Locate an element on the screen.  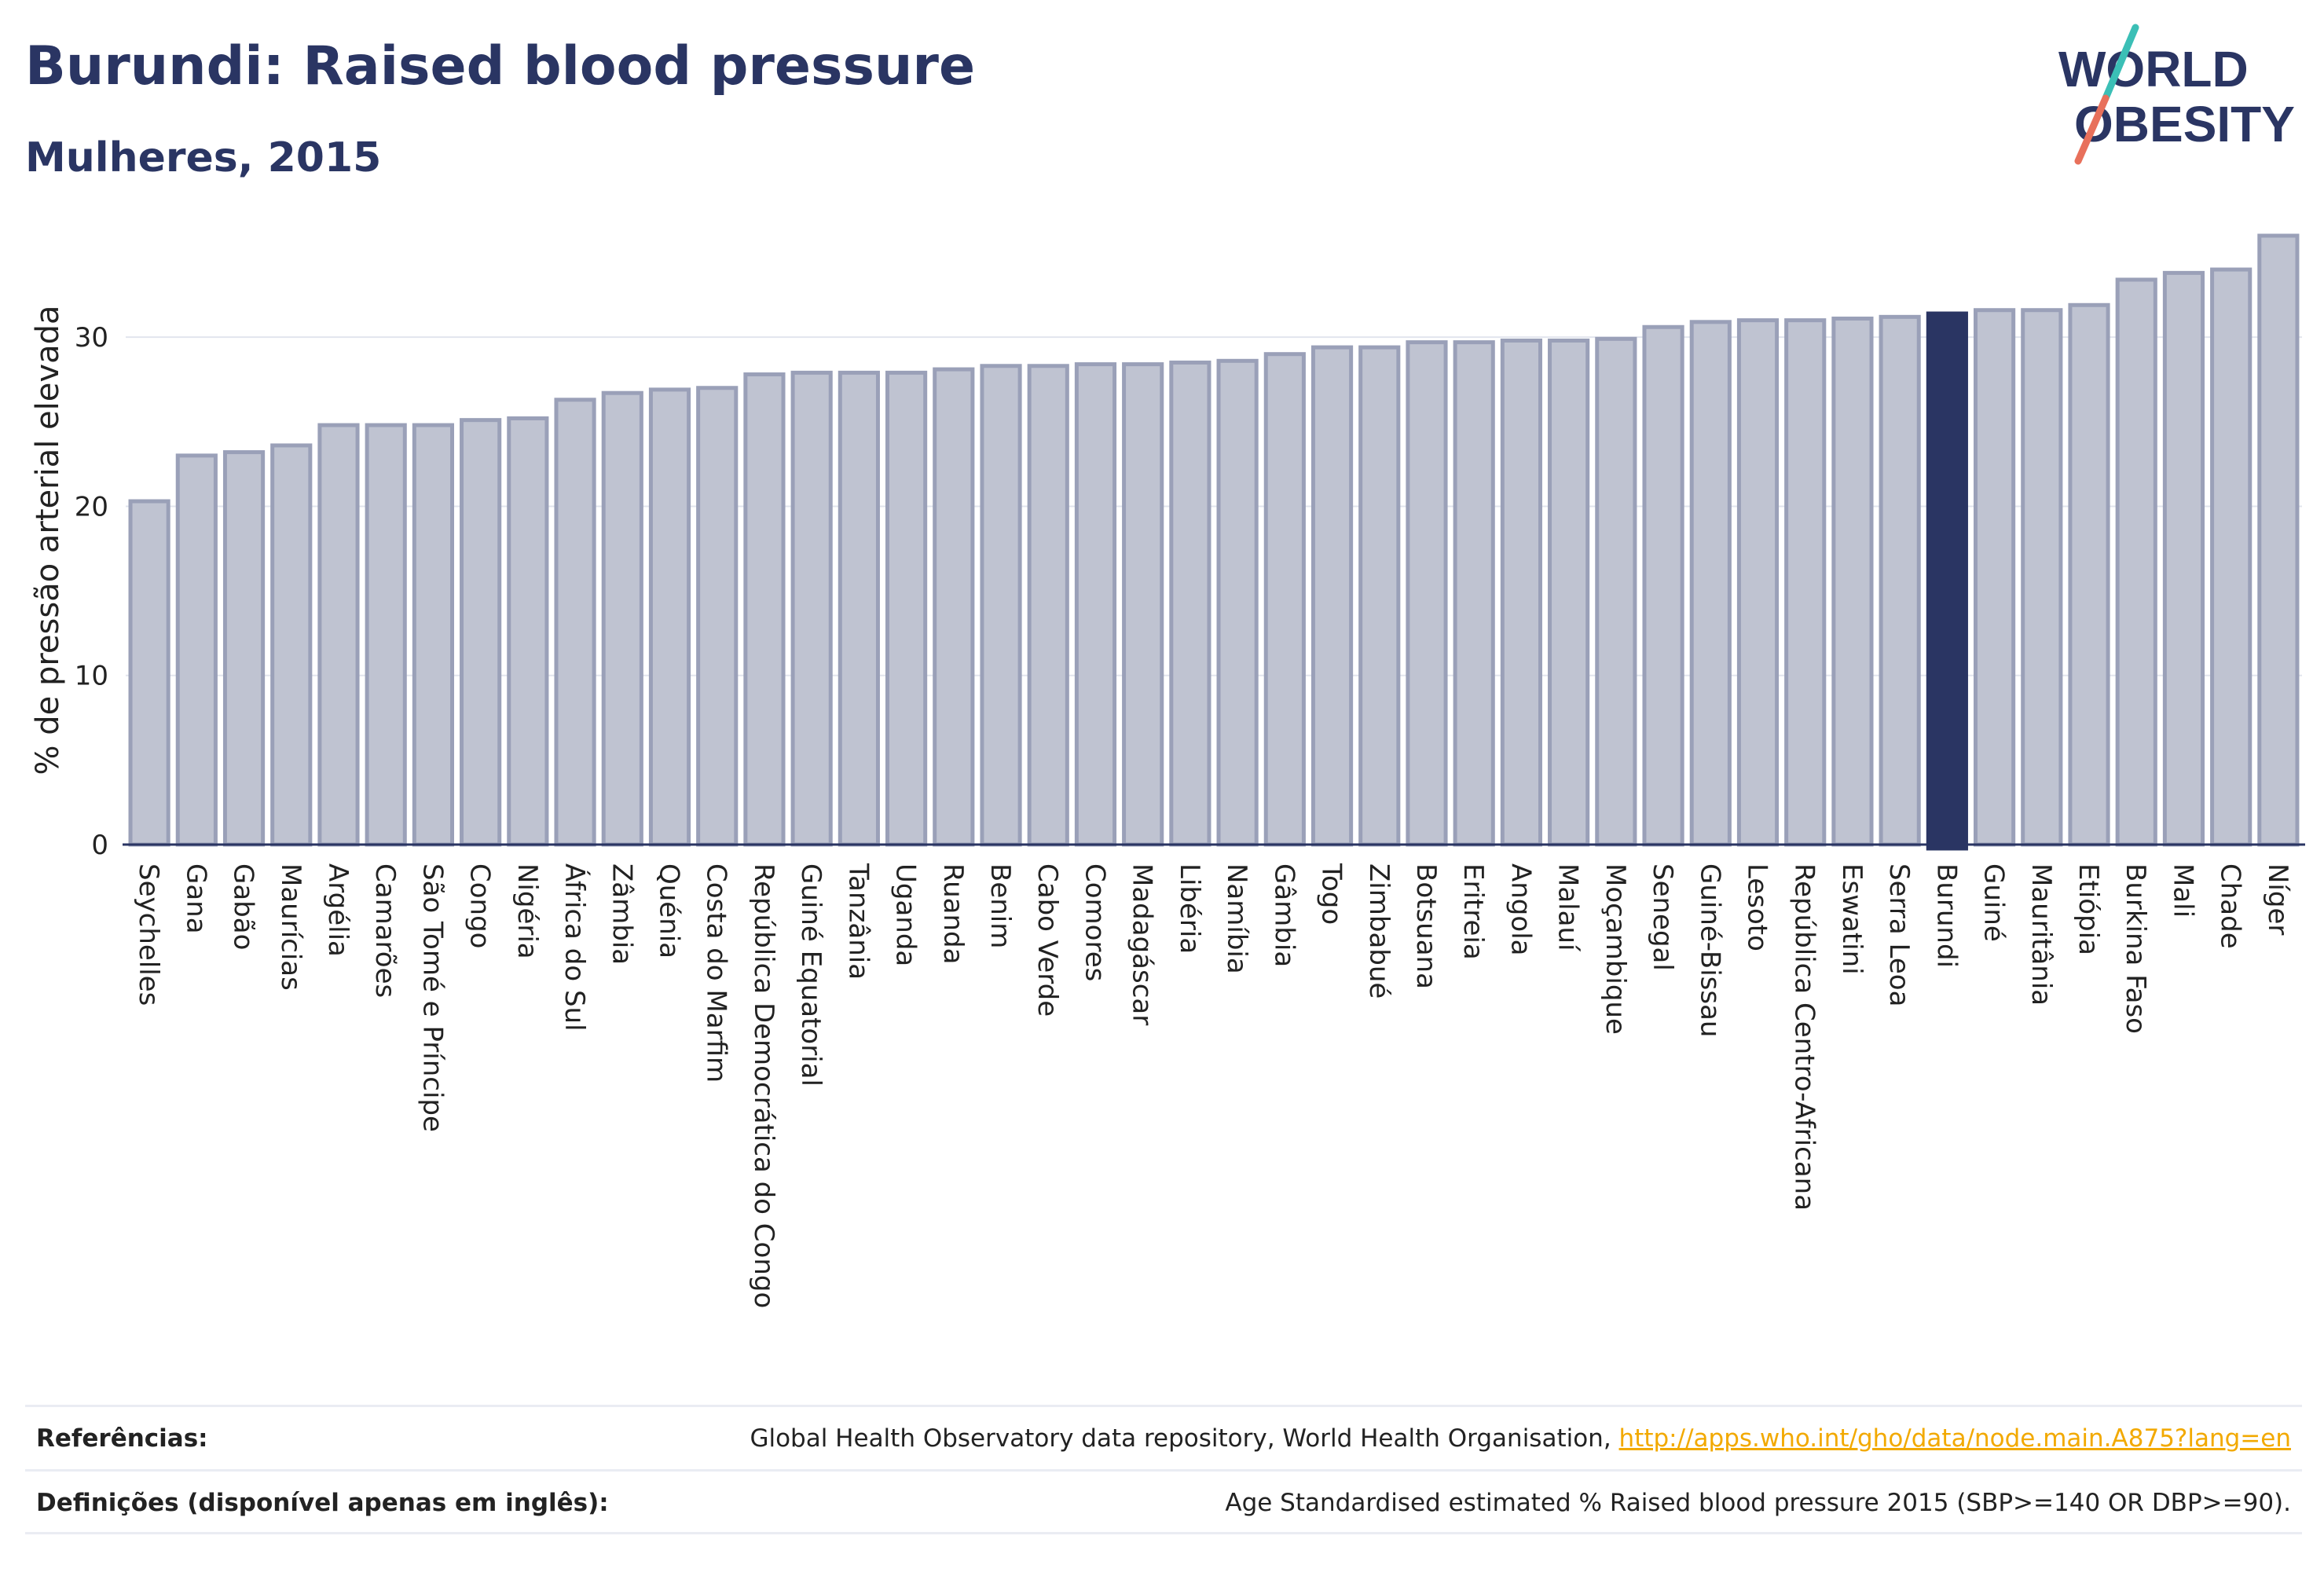
y-tick-label: 10 is located at coordinates (91, 676).